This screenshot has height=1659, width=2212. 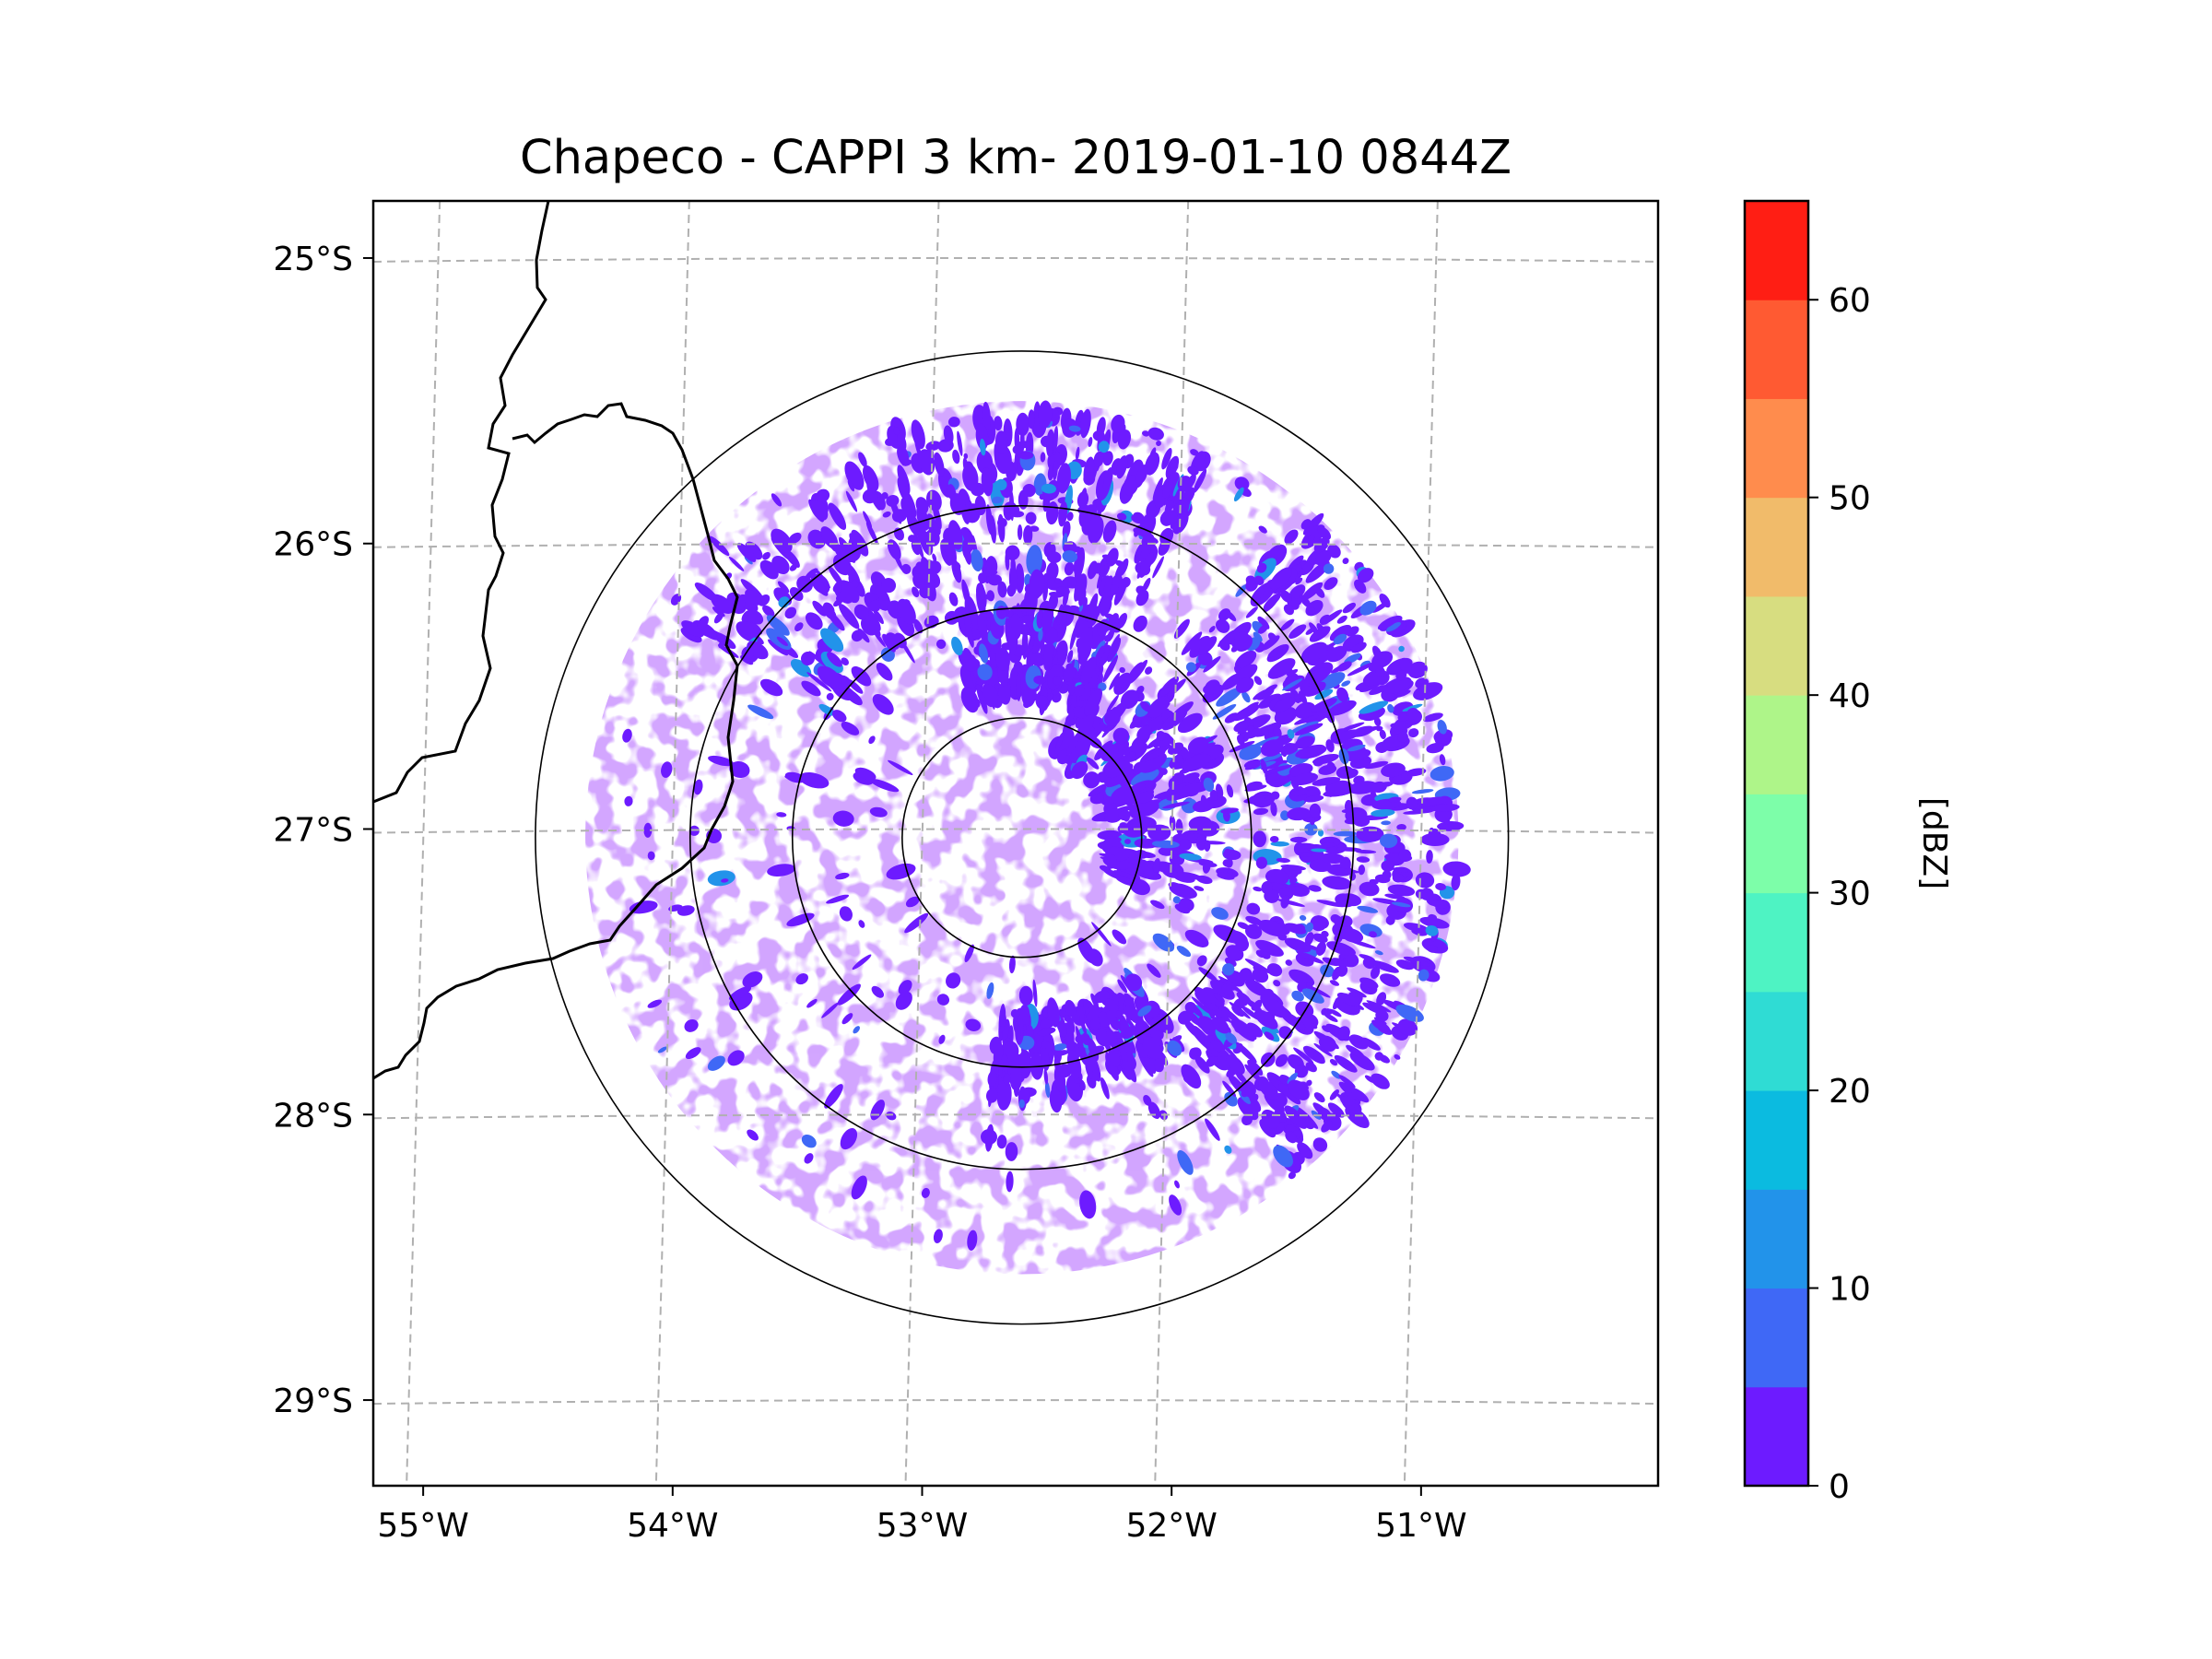 What do you see at coordinates (313, 831) in the screenshot?
I see `y-tick-label: 27°S` at bounding box center [313, 831].